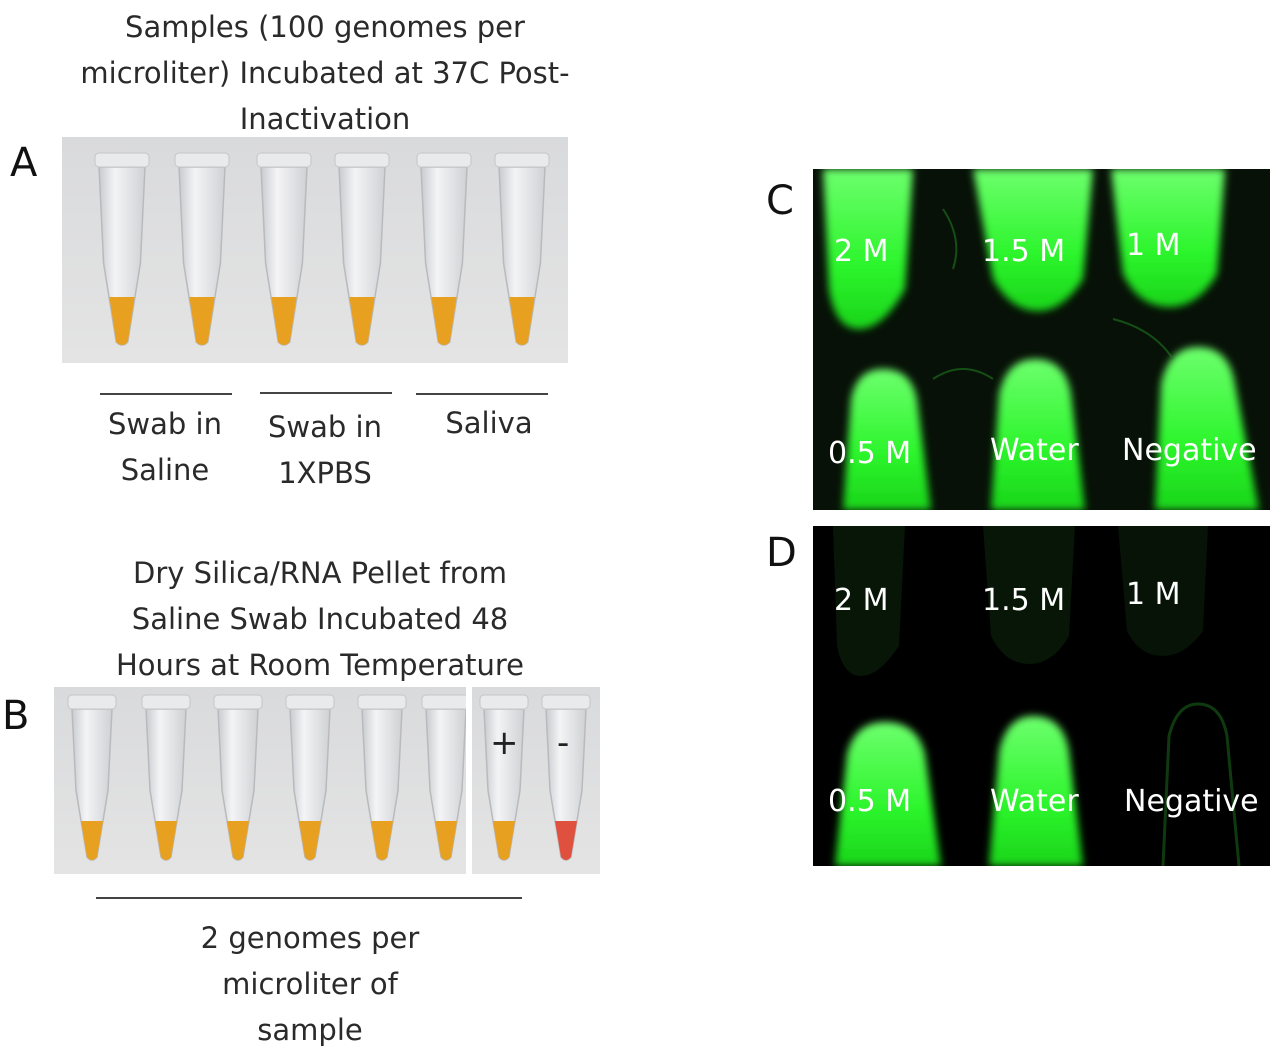 The image size is (1280, 1054). Describe the element at coordinates (1024, 600) in the screenshot. I see `panel-d-label-1-5m: 1.5 M` at that location.